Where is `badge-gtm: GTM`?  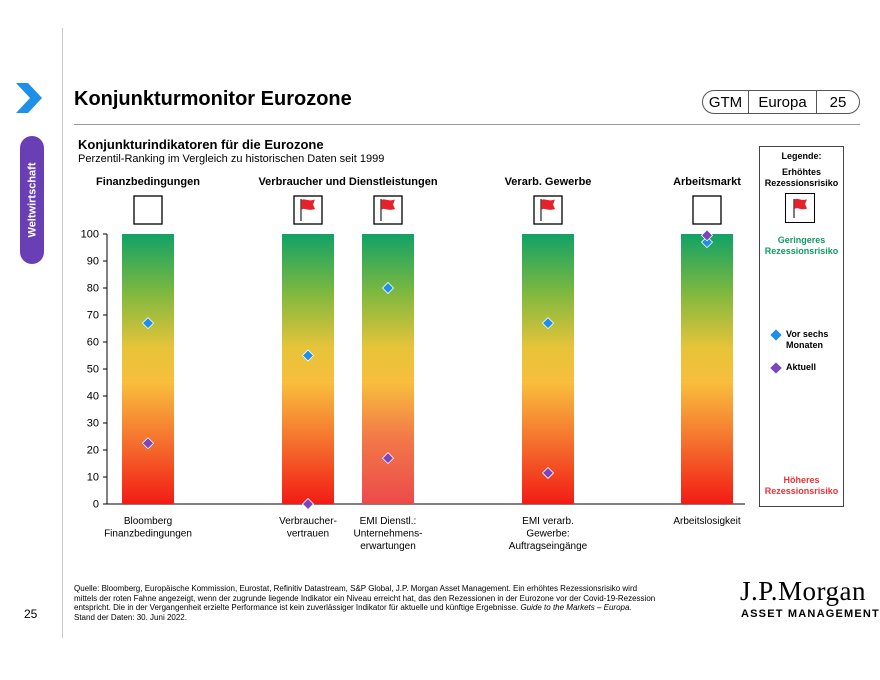
badge-gtm: GTM is located at coordinates (726, 102).